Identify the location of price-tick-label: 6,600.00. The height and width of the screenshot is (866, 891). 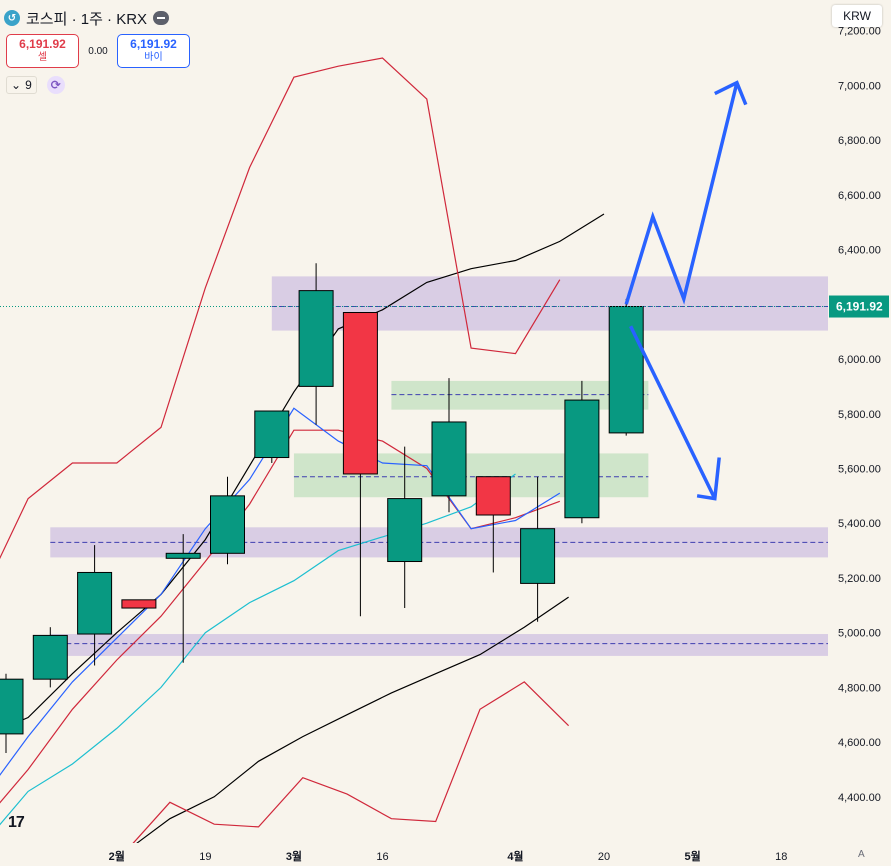
(859, 196).